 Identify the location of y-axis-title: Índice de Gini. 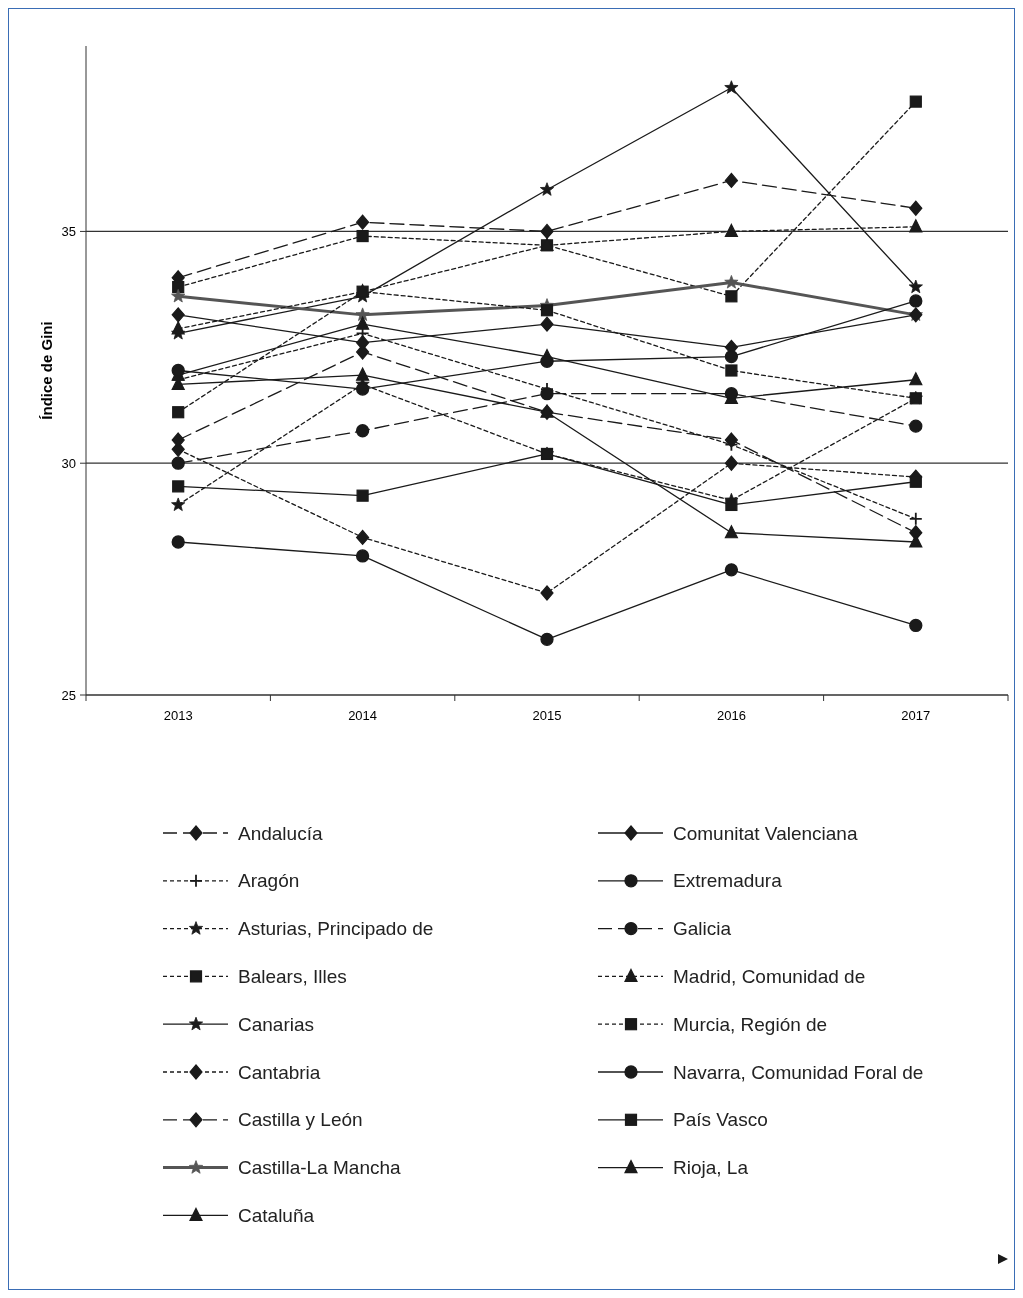
(46, 370).